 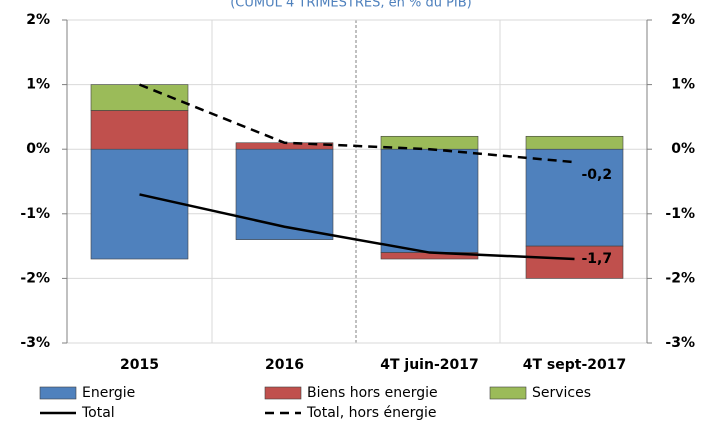 I want to click on x-tick-label: 2015, so click(x=139, y=365).